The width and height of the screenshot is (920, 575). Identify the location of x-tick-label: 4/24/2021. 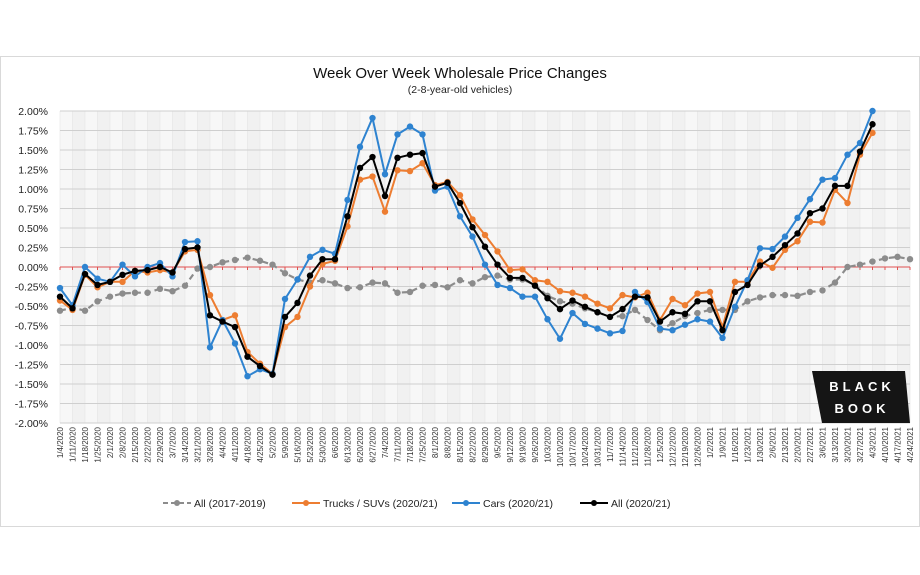
(910, 444).